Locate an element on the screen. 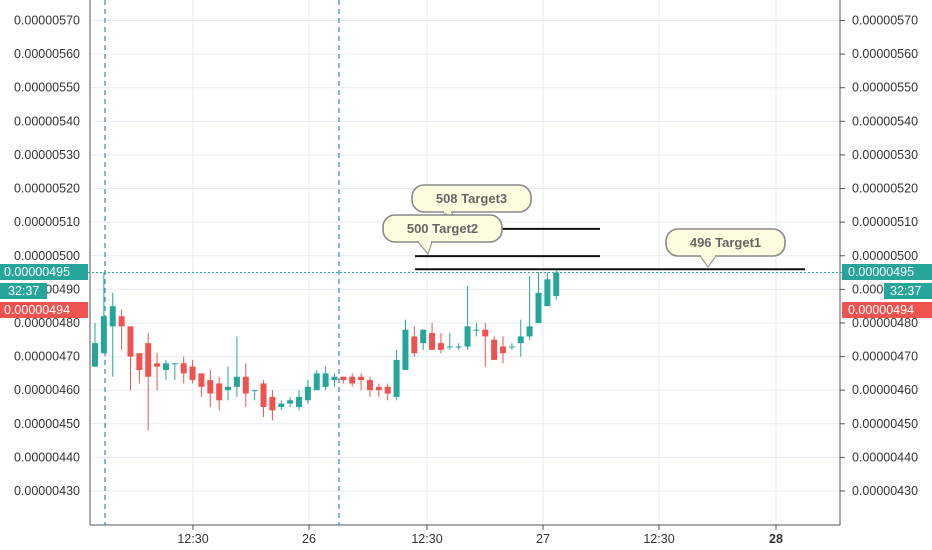  last-price-tag-left-text: 0.00000495 is located at coordinates (37, 272).